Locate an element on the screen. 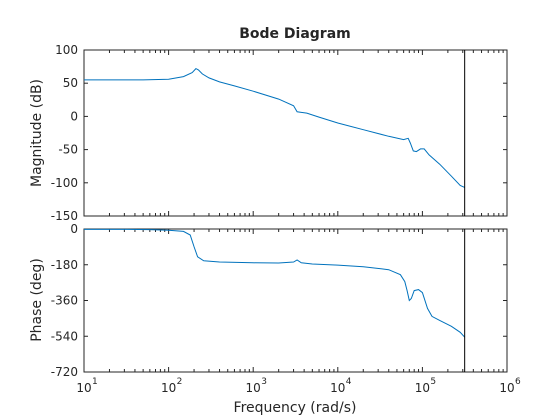 This screenshot has height=420, width=560. x-tick-label-exponent: 6 is located at coordinates (518, 382).